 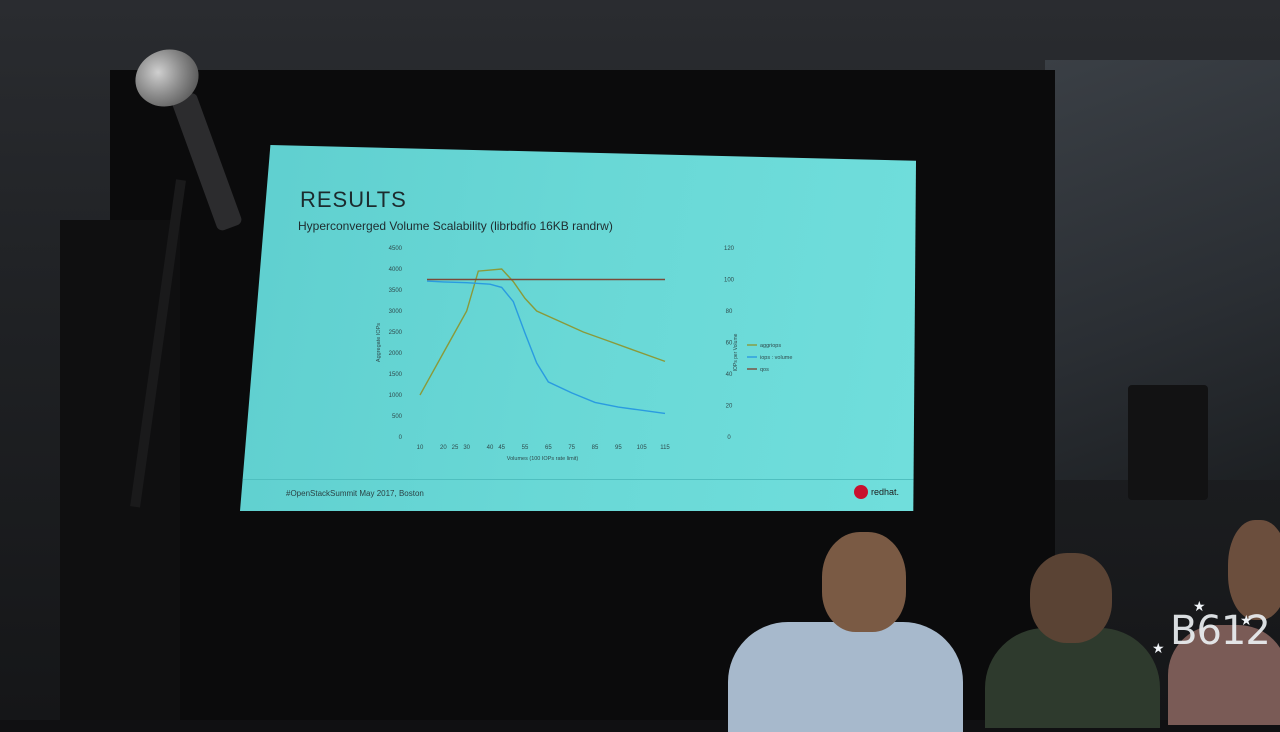 What do you see at coordinates (396, 249) in the screenshot?
I see `y-tick-label: 4500` at bounding box center [396, 249].